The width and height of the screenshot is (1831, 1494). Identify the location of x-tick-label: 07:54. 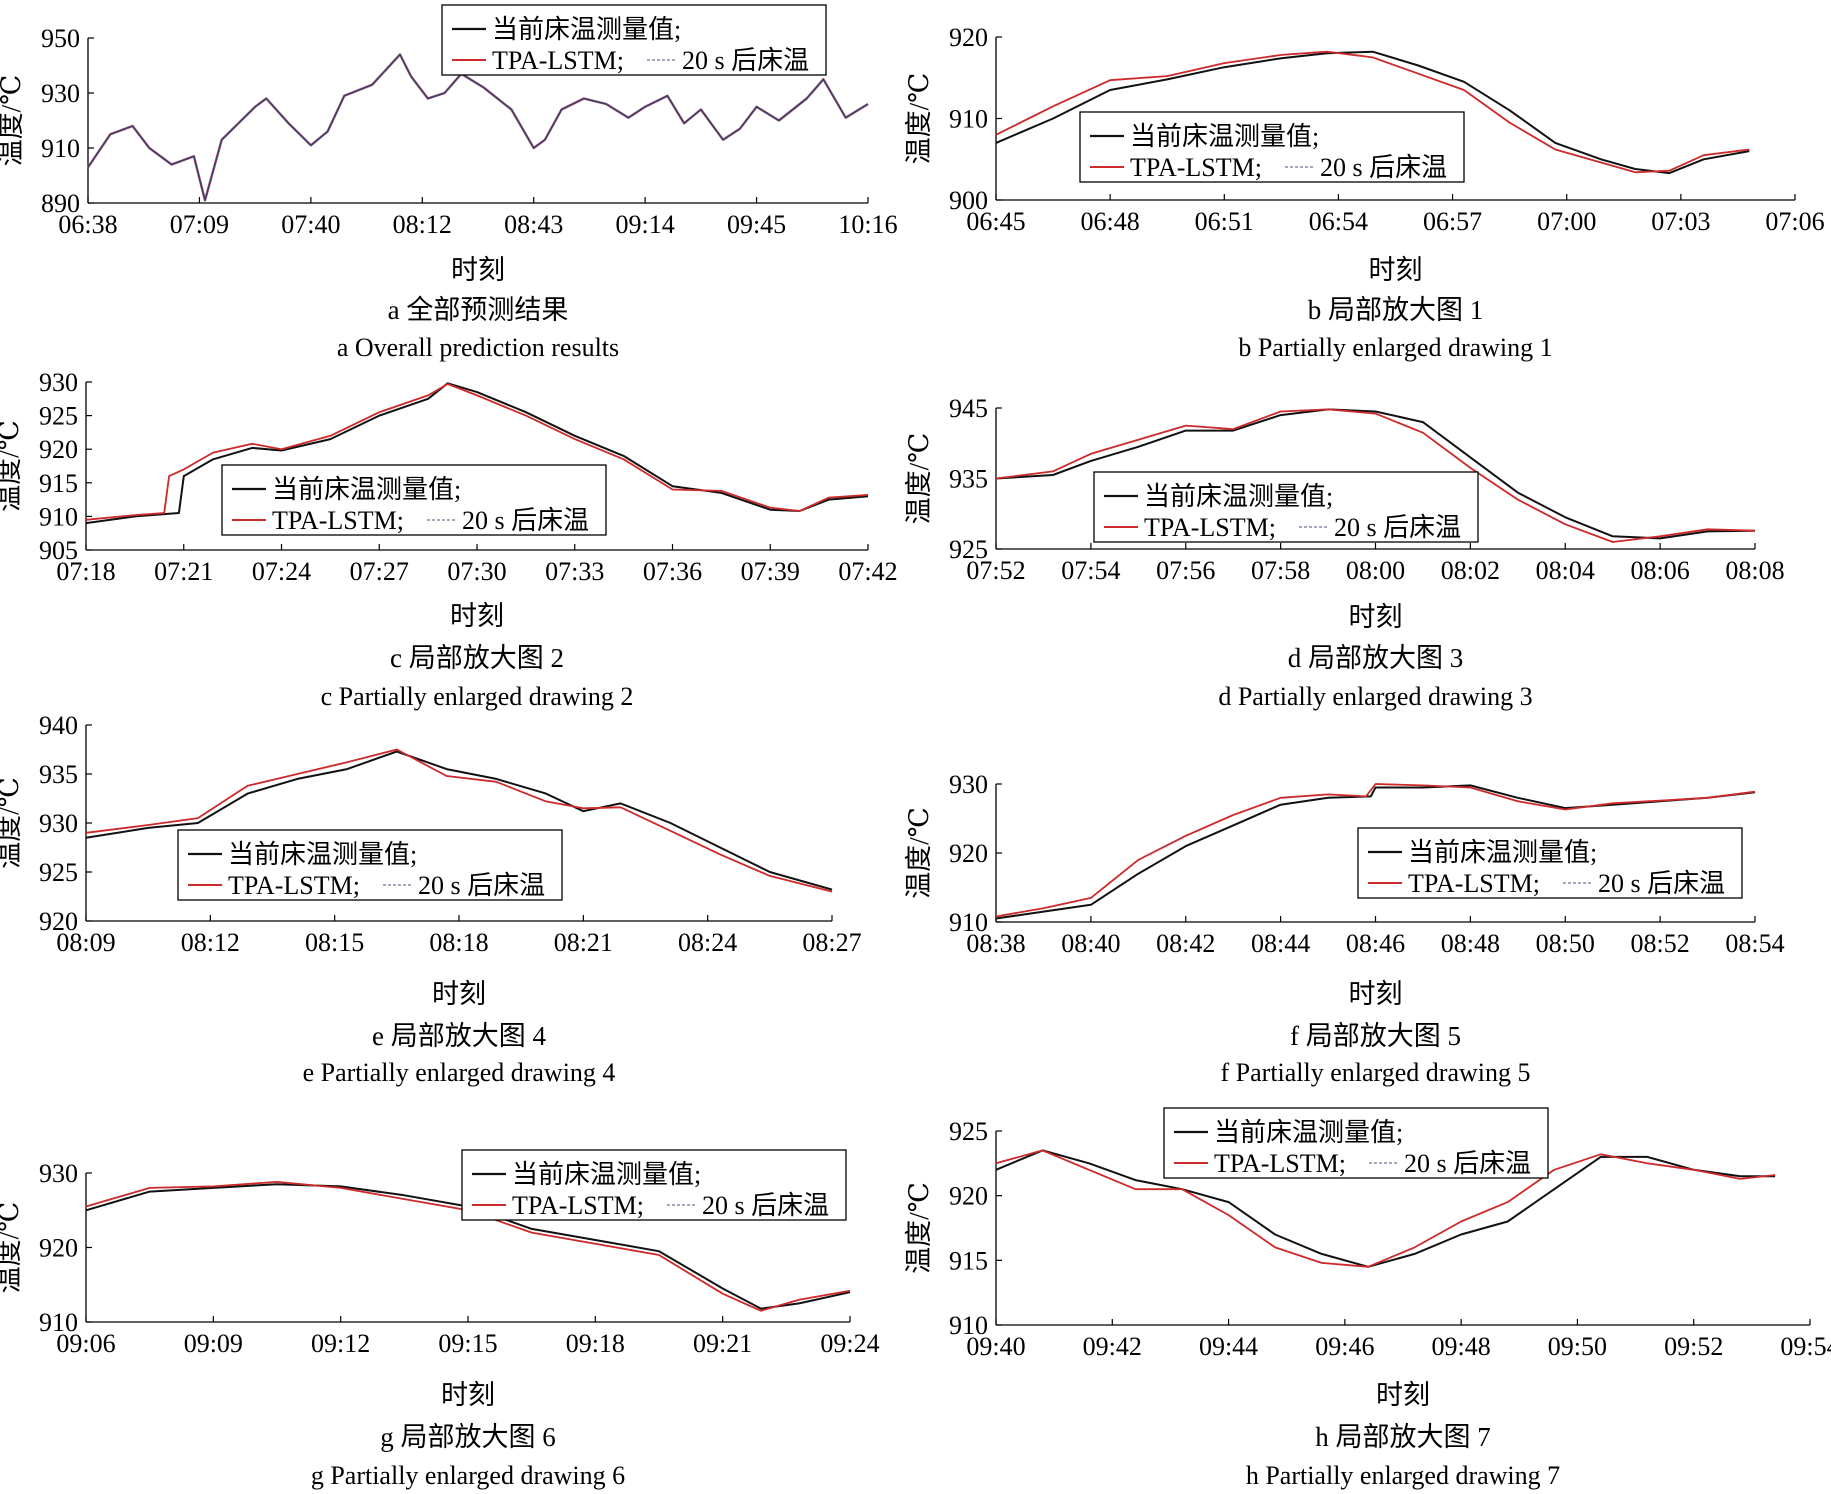
(1090, 570).